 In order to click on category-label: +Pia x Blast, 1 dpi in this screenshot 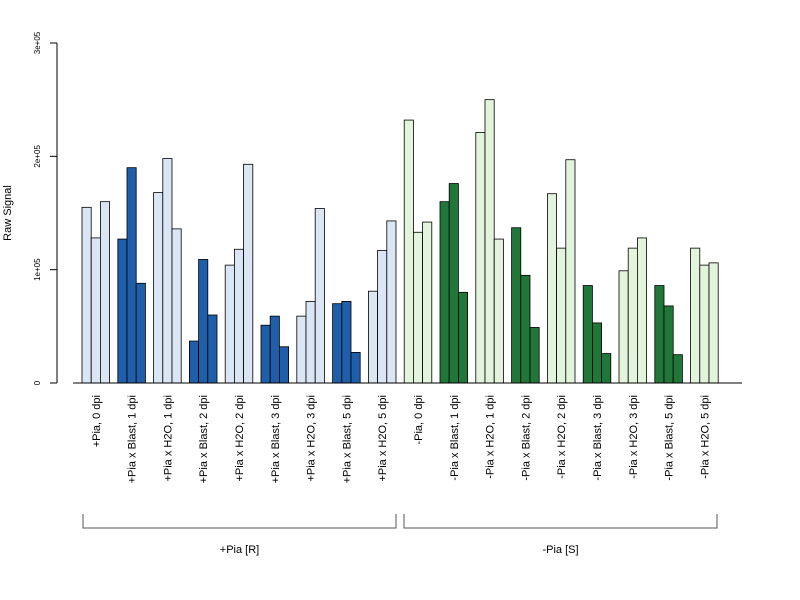, I will do `click(133, 439)`.